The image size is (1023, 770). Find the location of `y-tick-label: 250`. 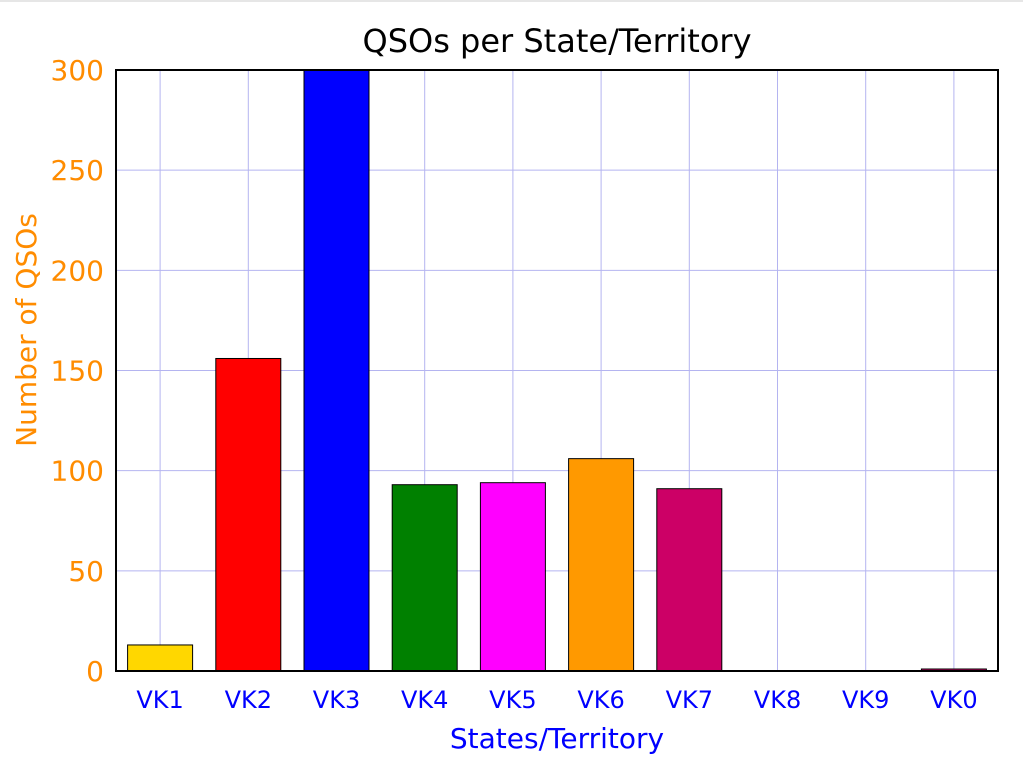

y-tick-label: 250 is located at coordinates (77, 170).